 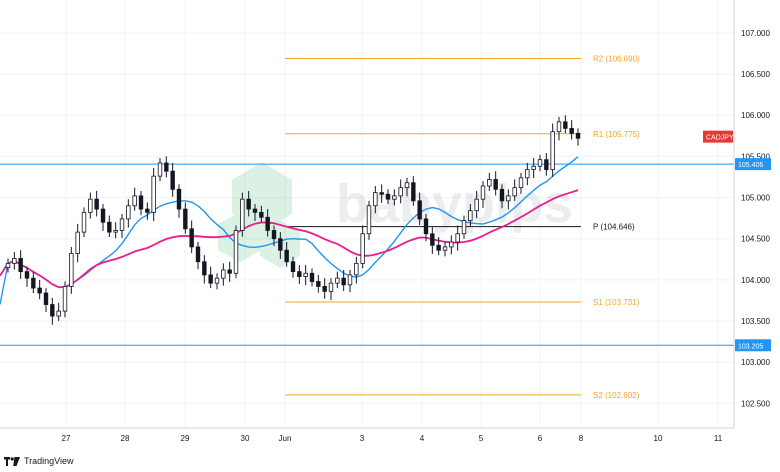 I want to click on price-tags: 105.406 103.205 CADJPY, so click(x=737, y=241).